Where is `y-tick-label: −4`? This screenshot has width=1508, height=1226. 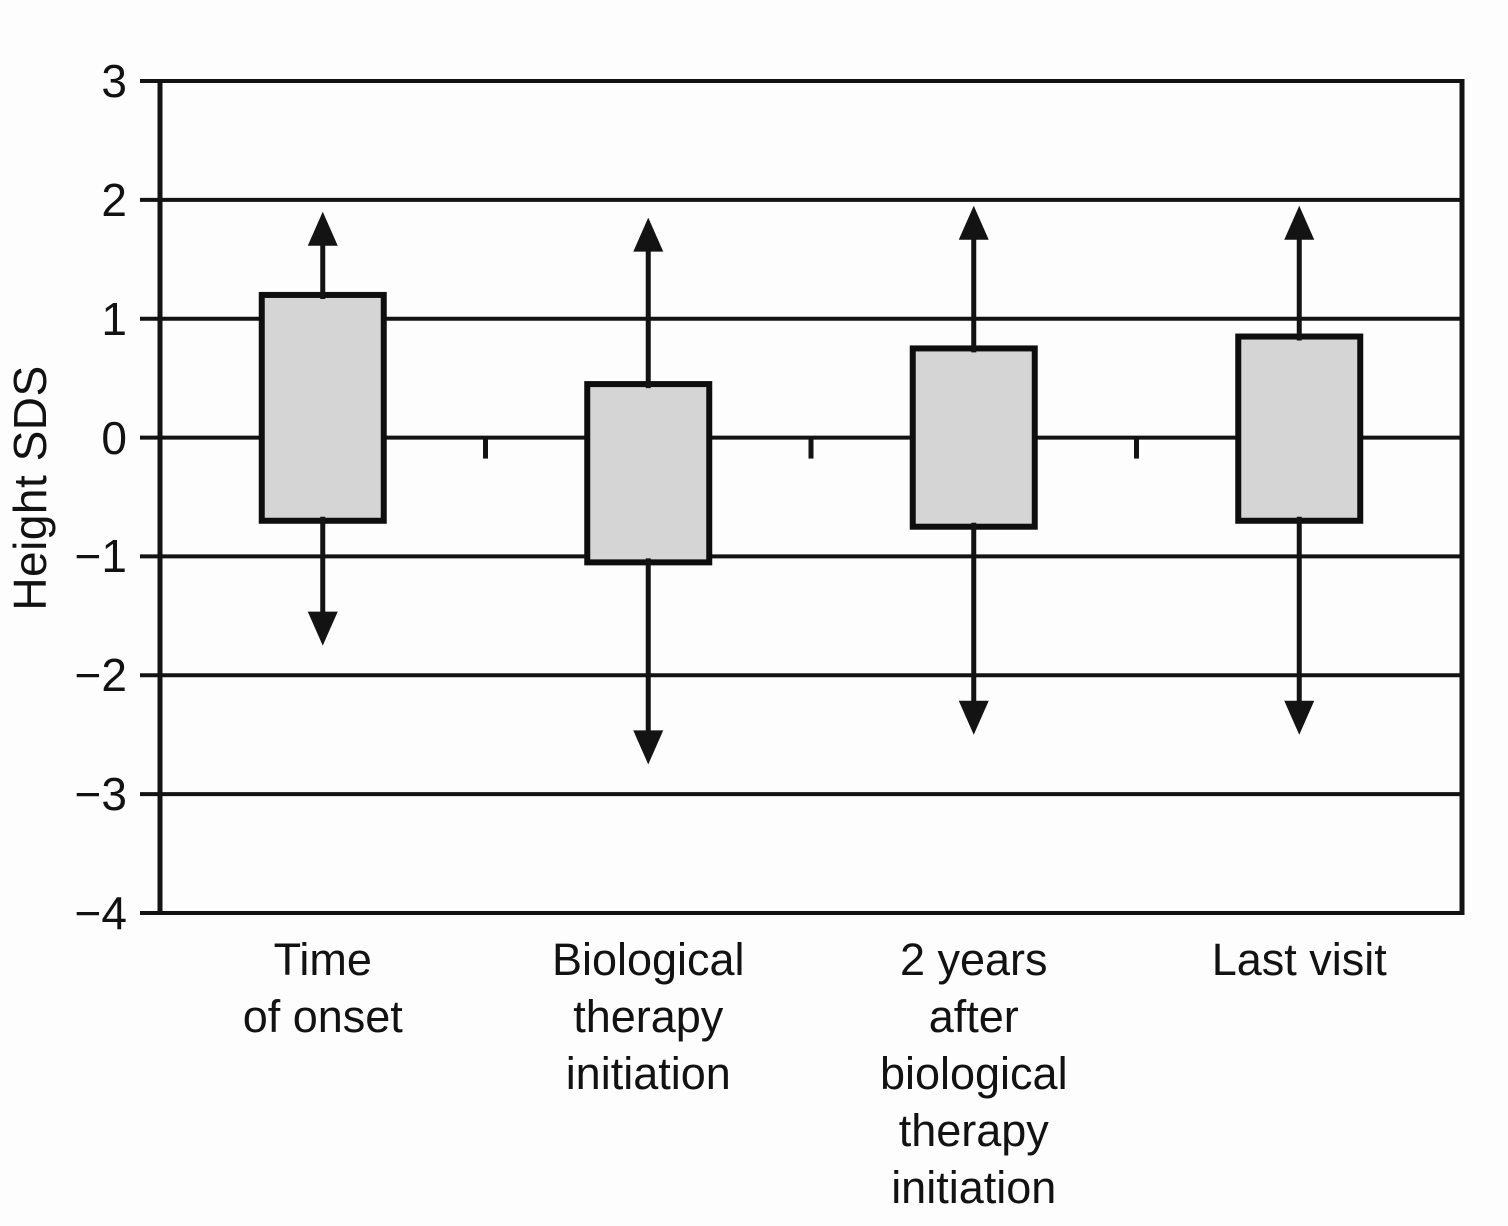
y-tick-label: −4 is located at coordinates (100, 913).